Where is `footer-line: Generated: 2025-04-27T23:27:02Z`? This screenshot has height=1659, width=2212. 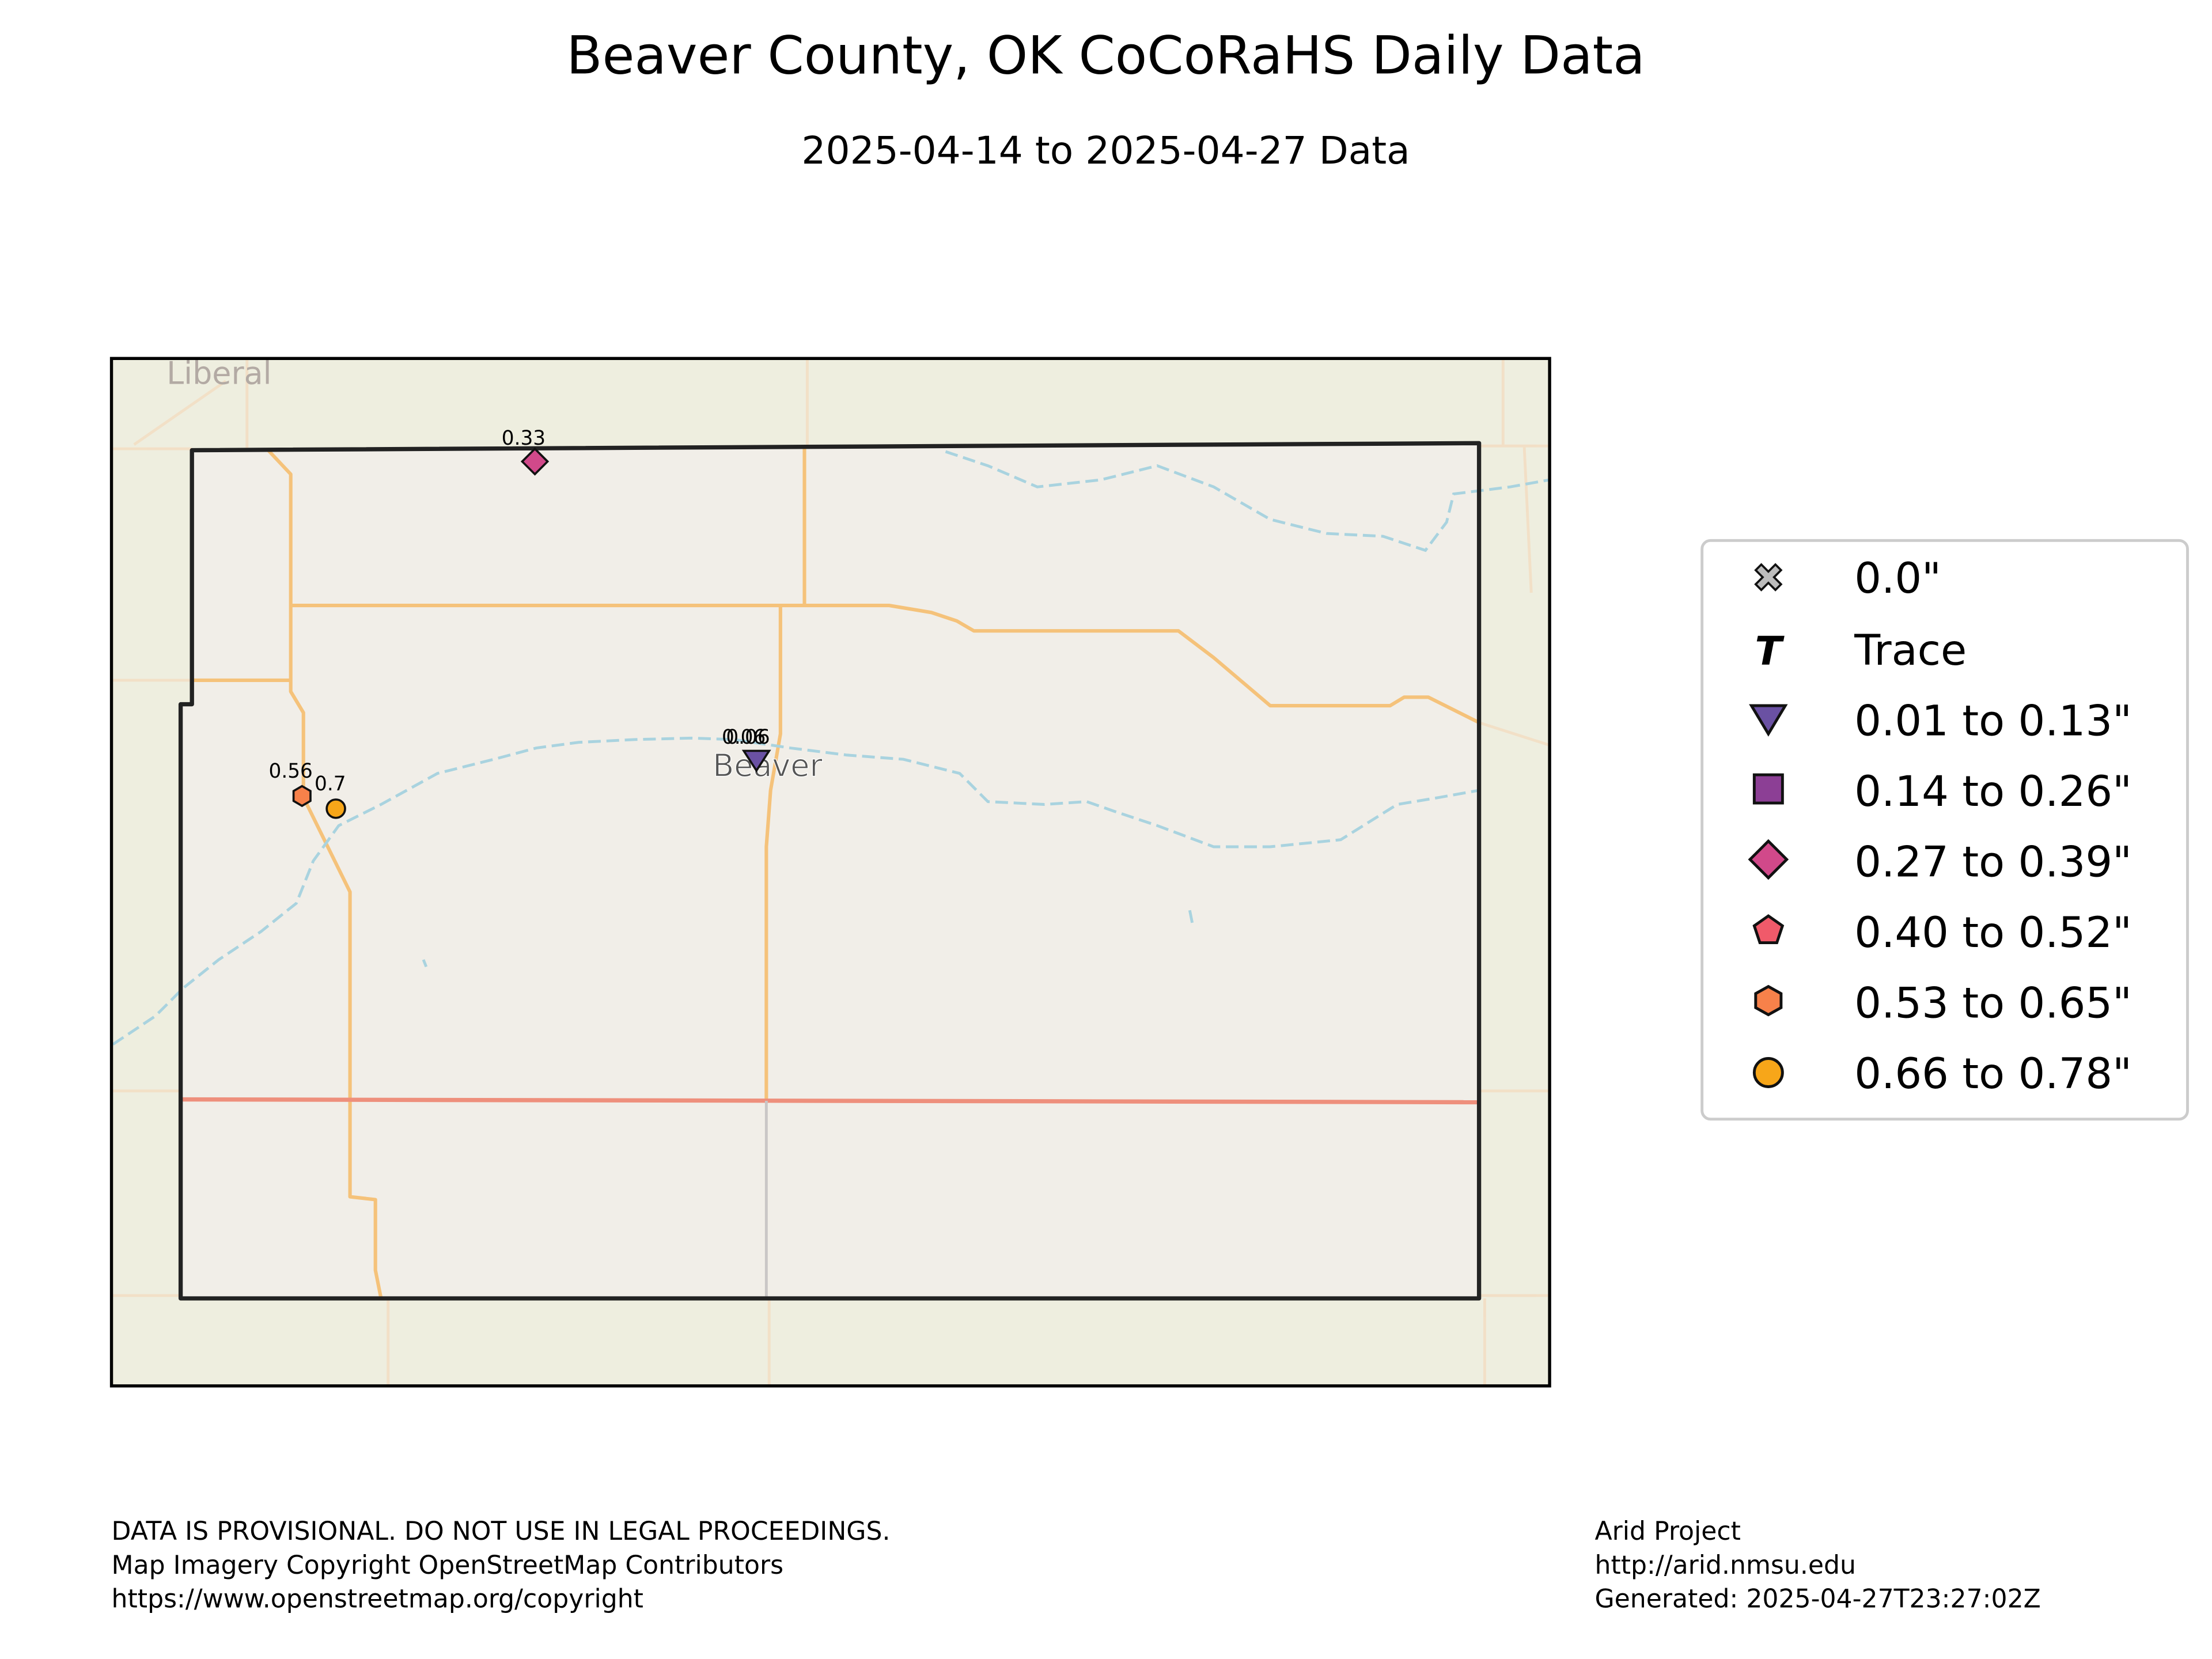
footer-line: Generated: 2025-04-27T23:27:02Z is located at coordinates (1817, 1600).